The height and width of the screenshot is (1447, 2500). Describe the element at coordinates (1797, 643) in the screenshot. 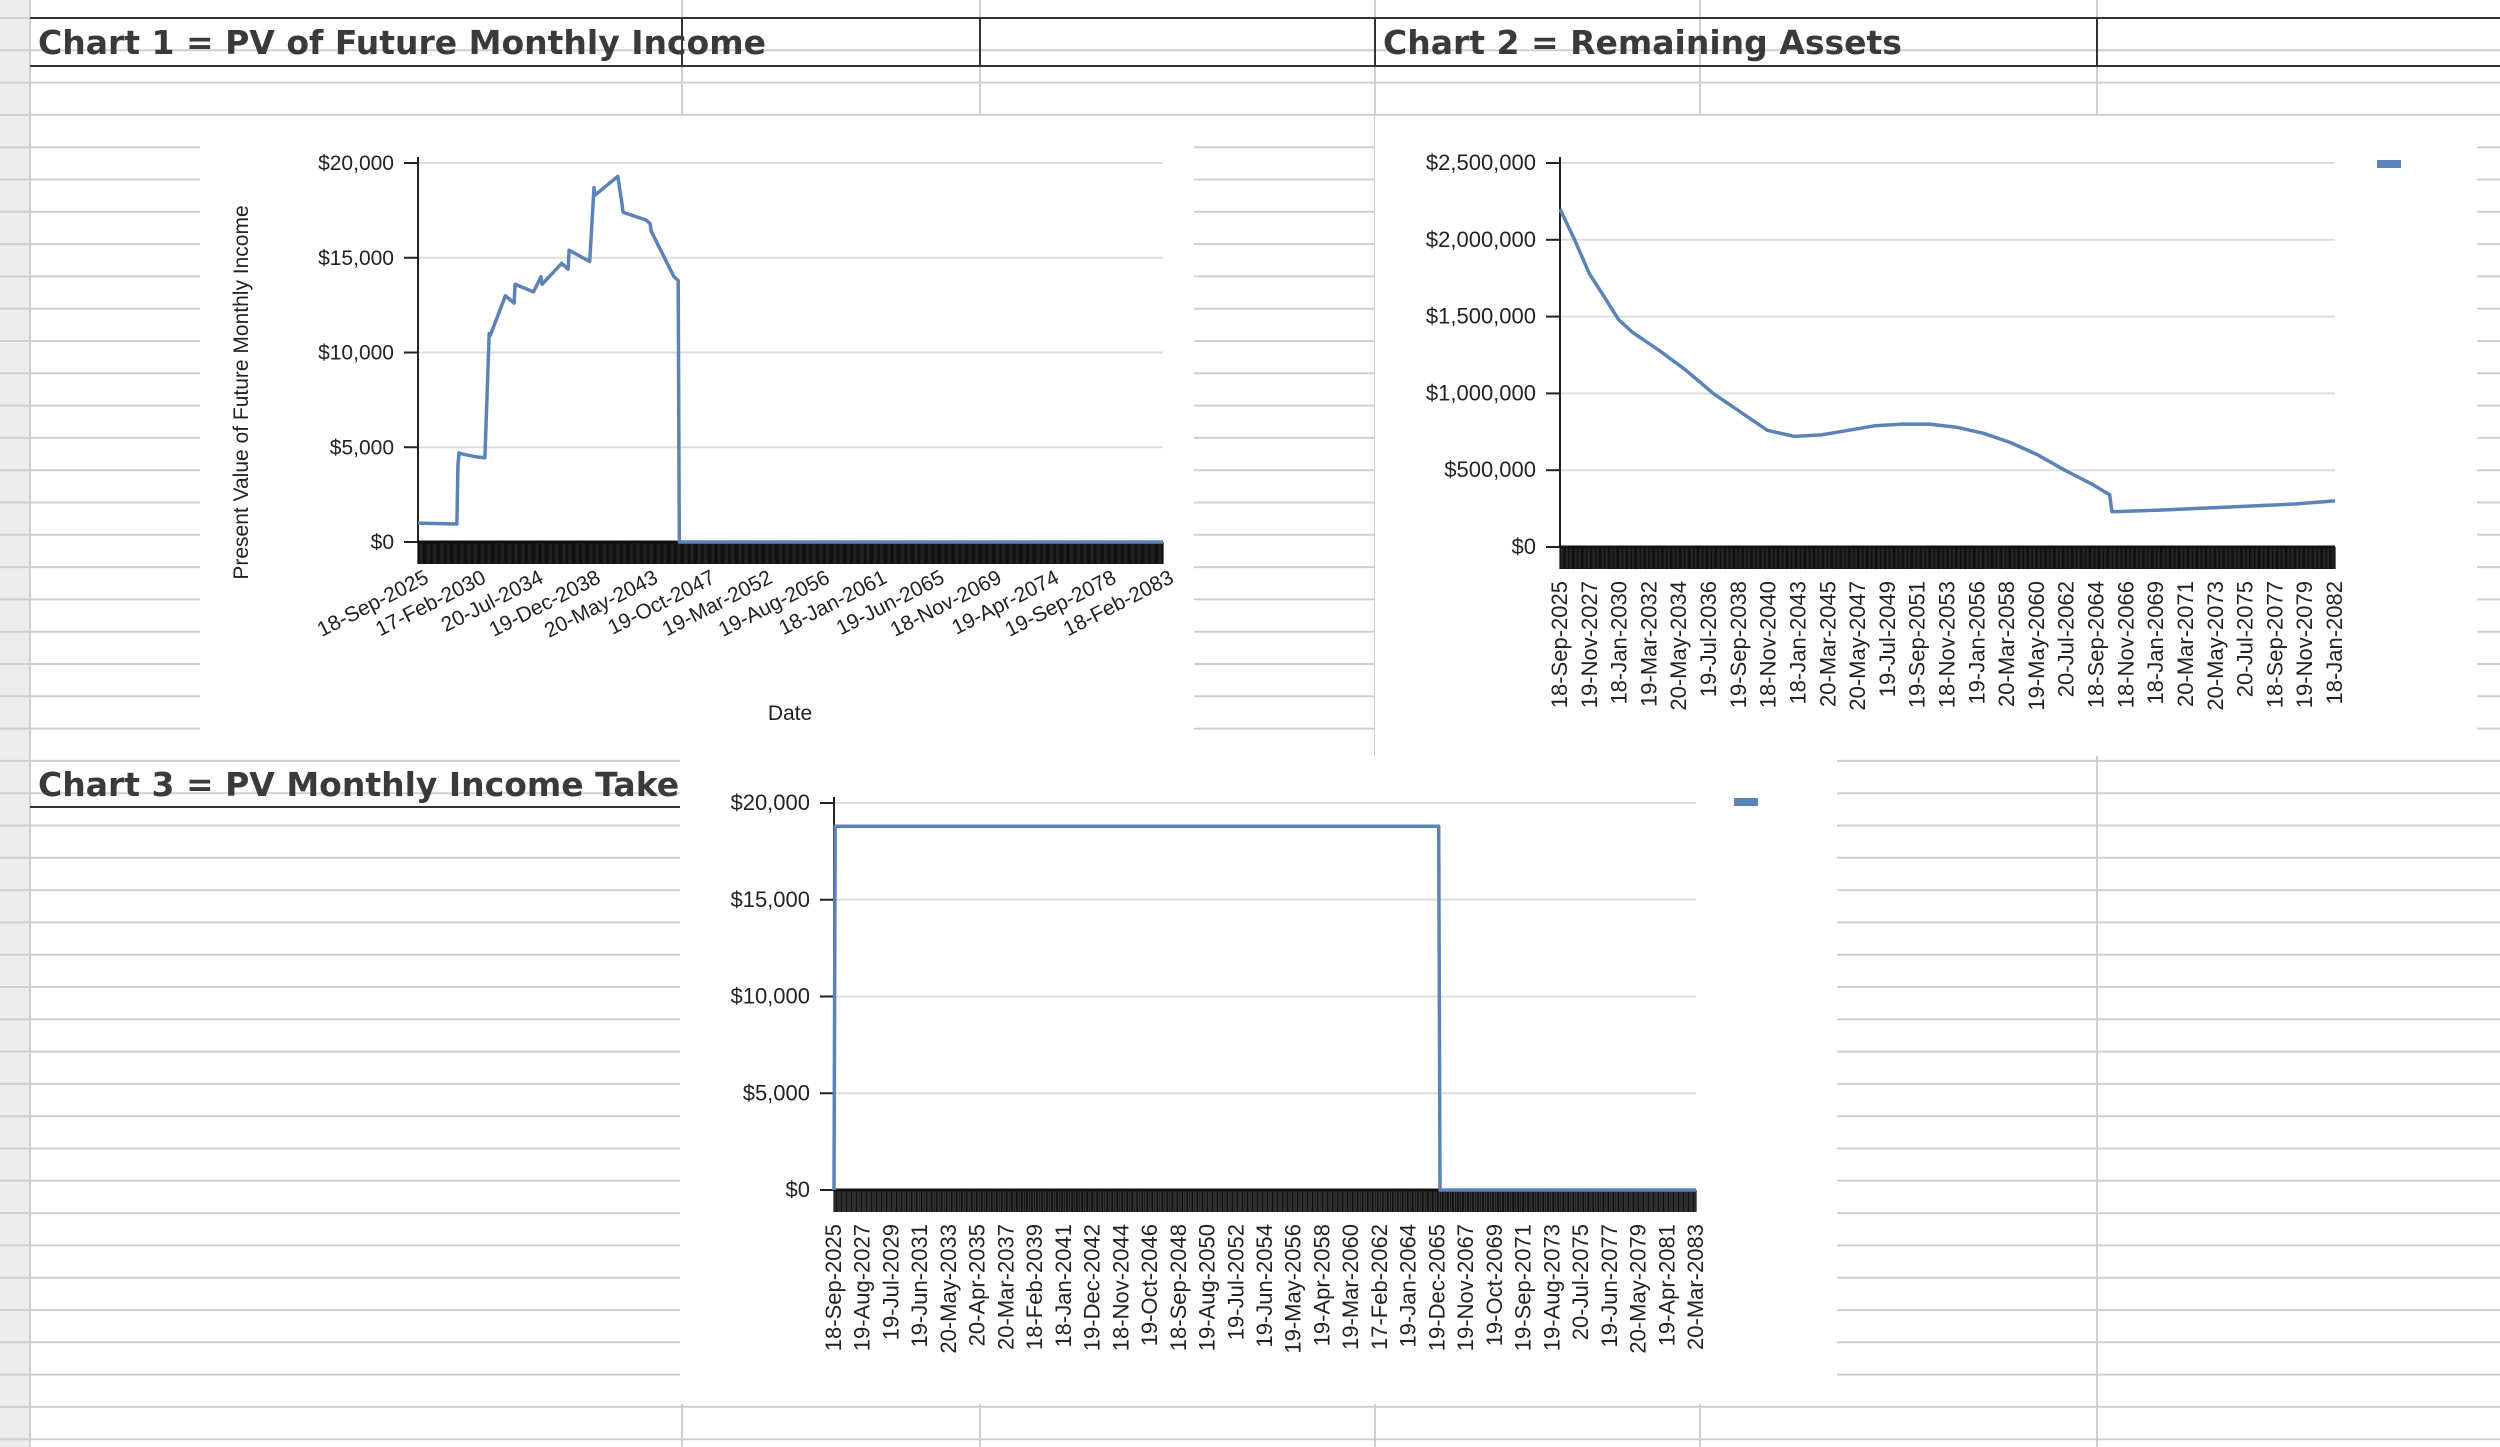

I see `chart2-x-tick-label: 18-Jan-2043` at that location.